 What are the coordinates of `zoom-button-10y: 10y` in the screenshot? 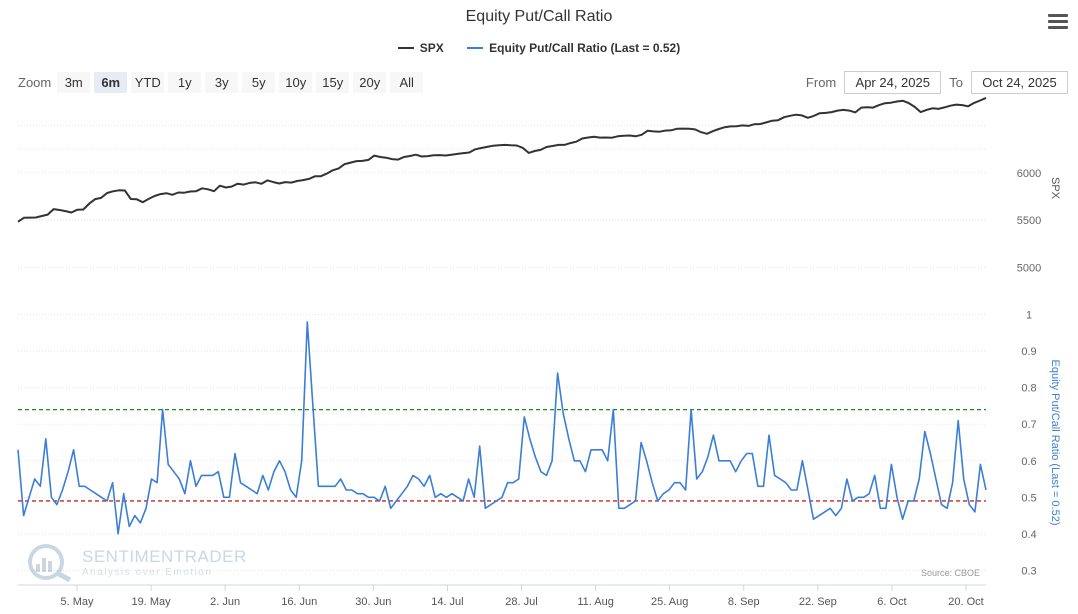 It's located at (296, 82).